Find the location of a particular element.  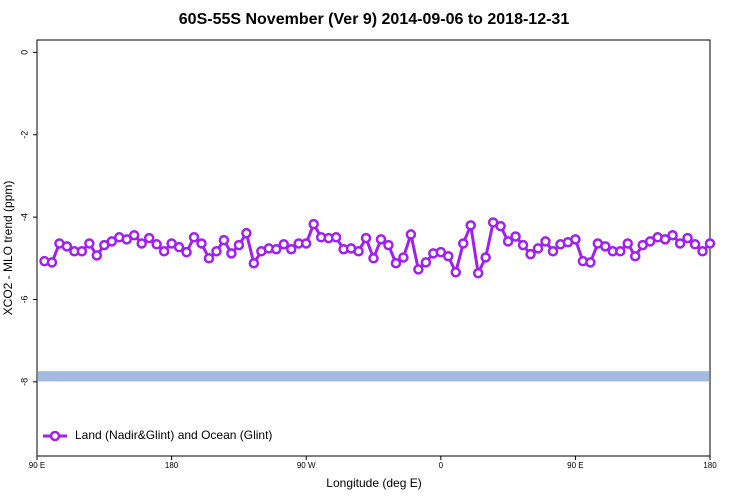

y-tick-label: -2 is located at coordinates (24, 135).